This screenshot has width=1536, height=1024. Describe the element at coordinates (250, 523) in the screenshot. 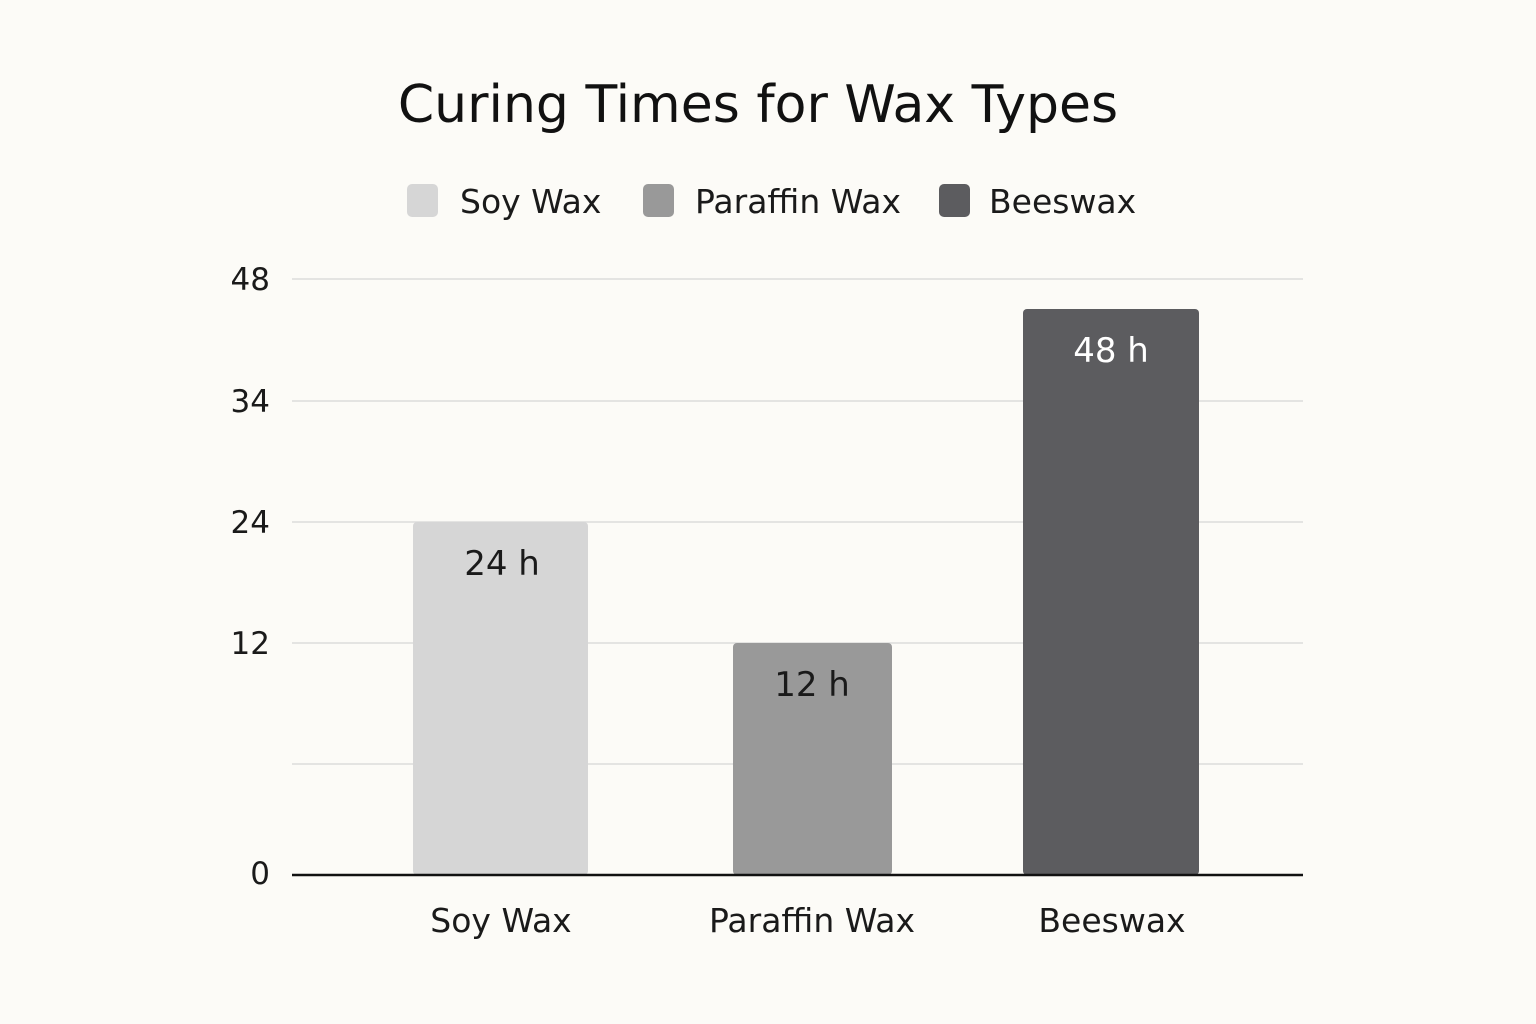

I see `y-tick-label-24: 24` at that location.